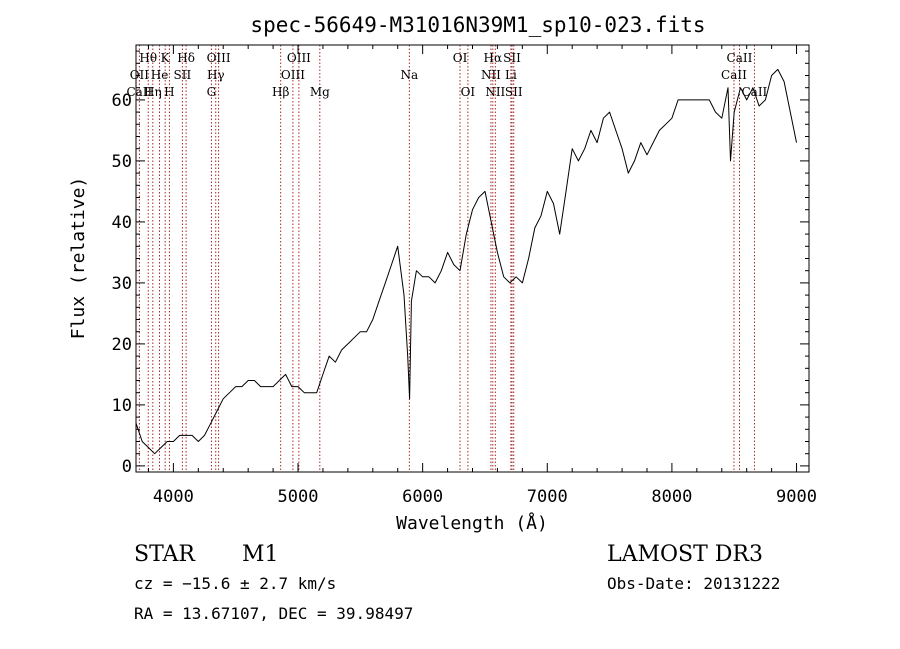 Image resolution: width=900 pixels, height=649 pixels. I want to click on y-tick-label: 60, so click(122, 101).